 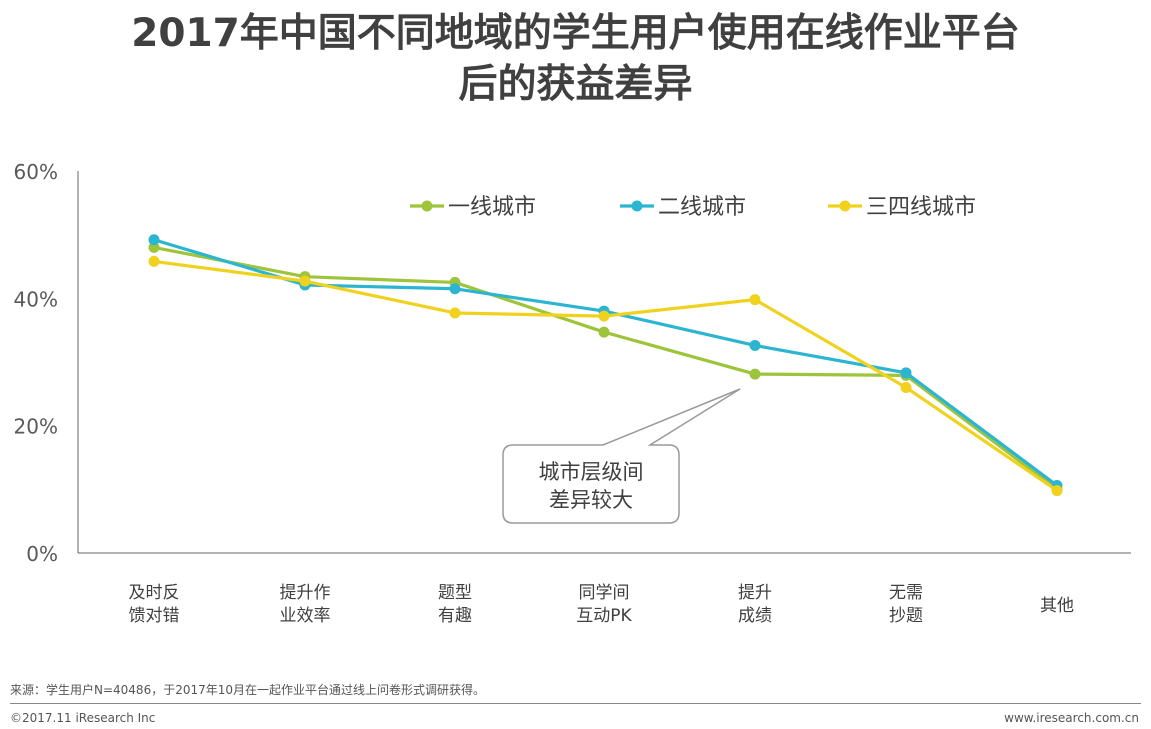 I want to click on annotation-callout, so click(x=621, y=456).